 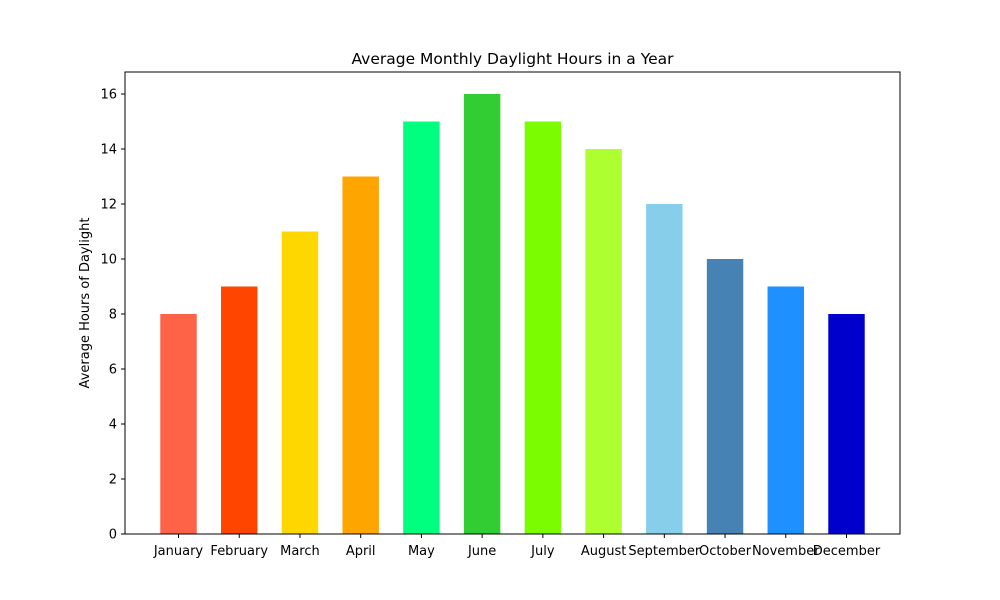 I want to click on y-tick-label-2: 2, so click(x=113, y=480).